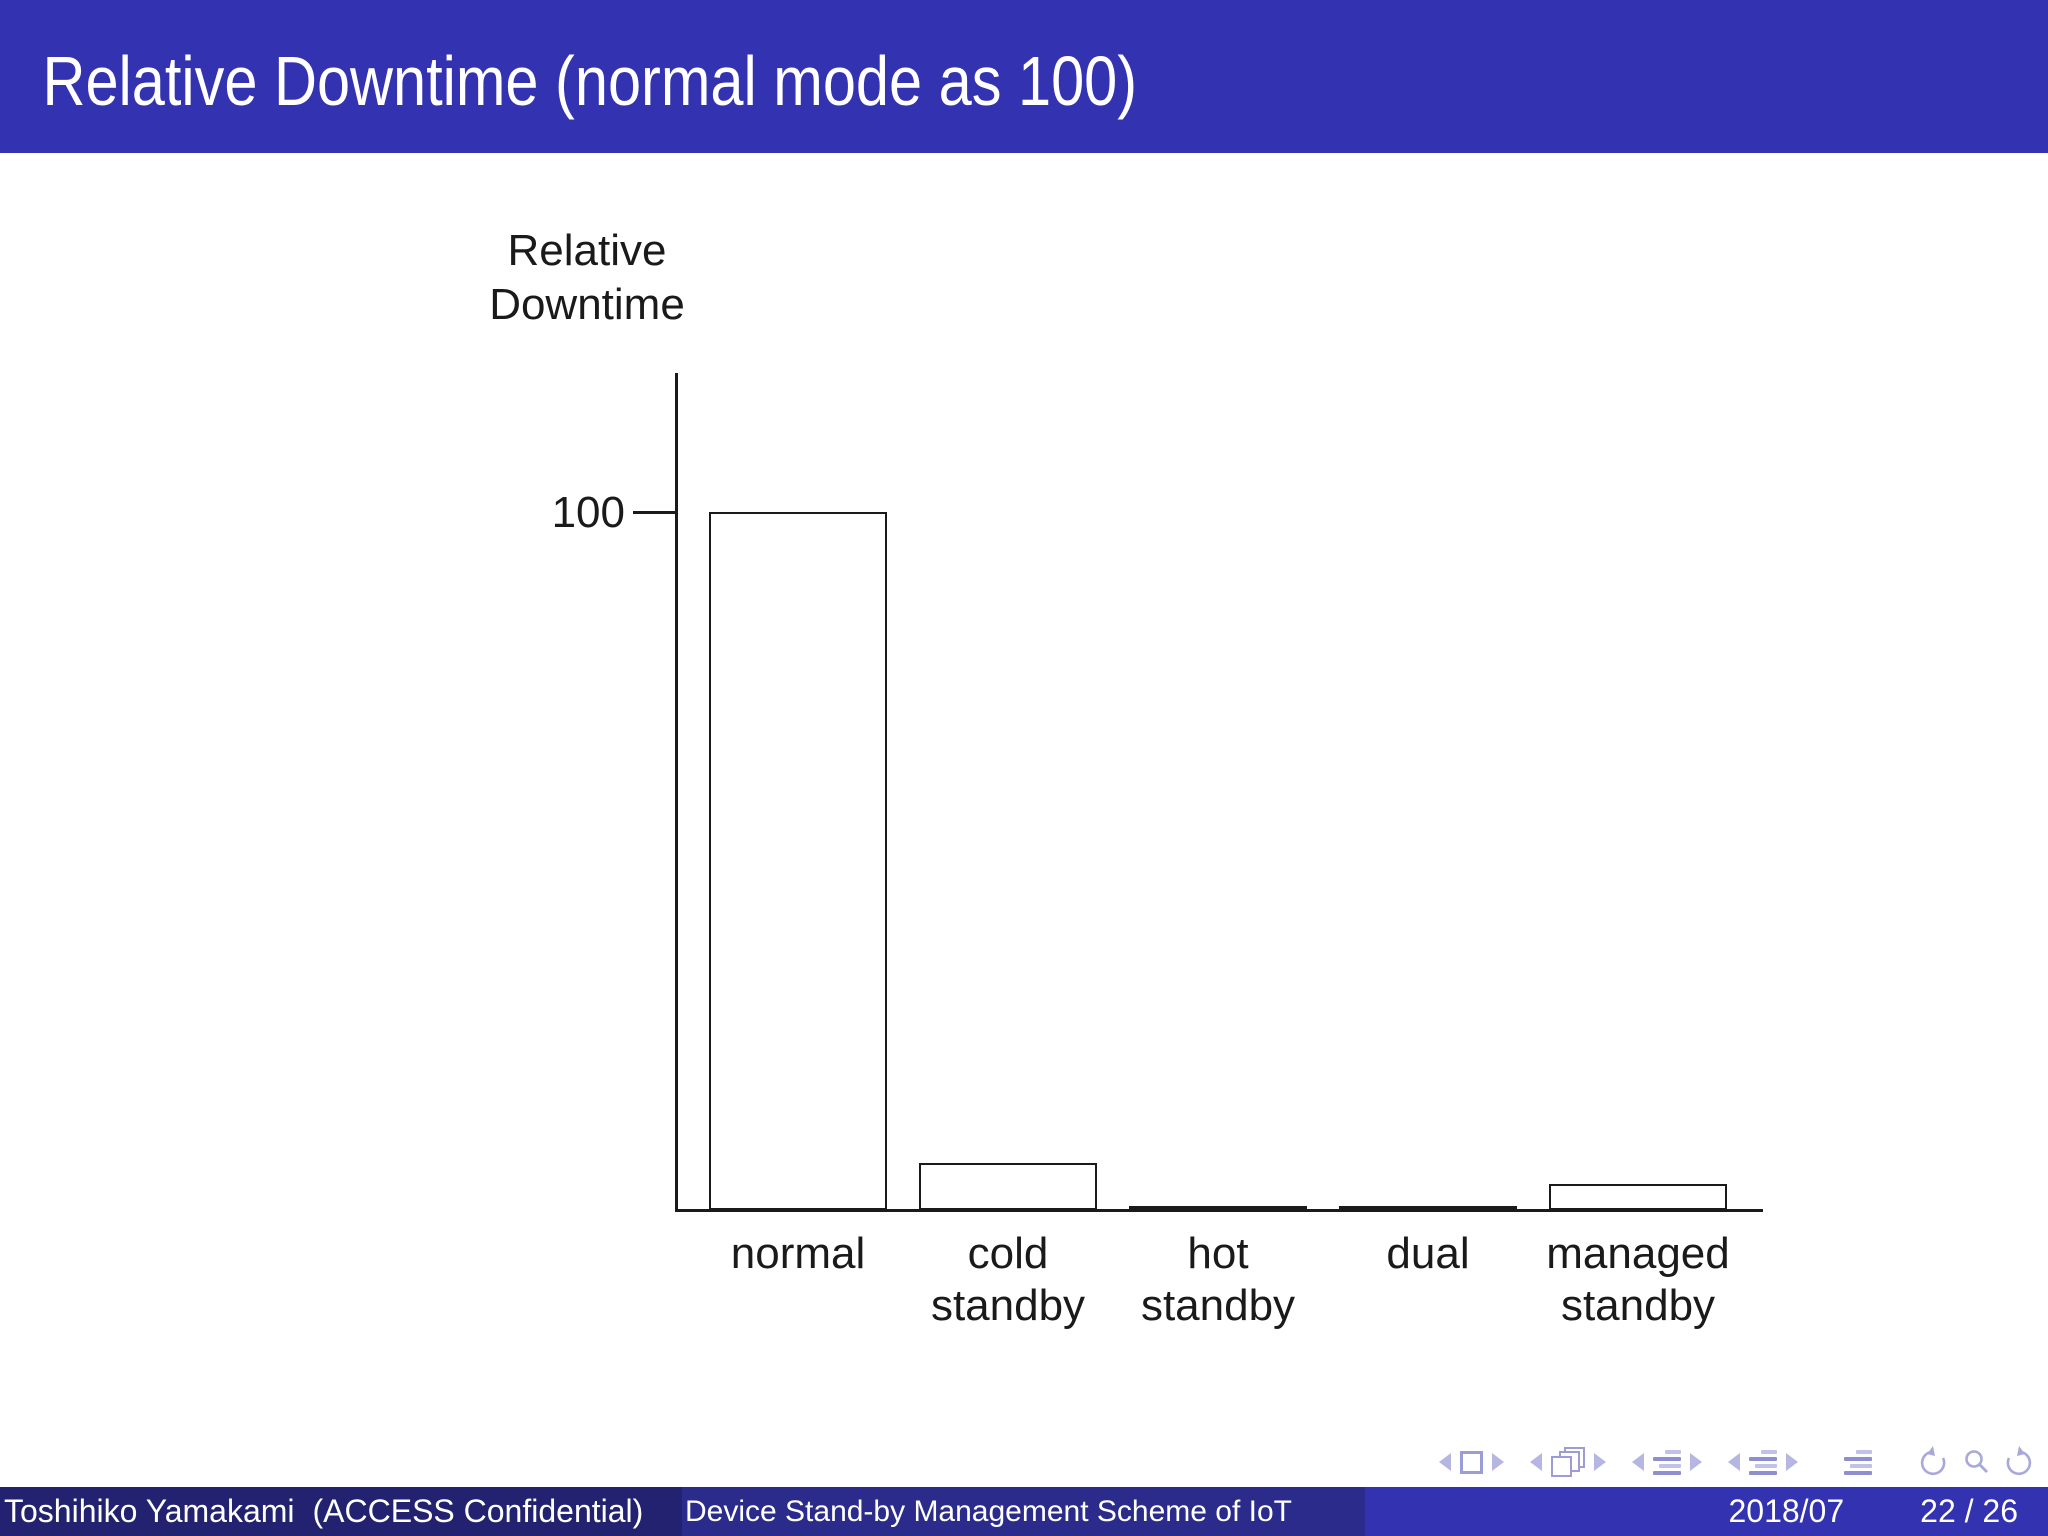  I want to click on footer-short-title: Device Stand-by Management Scheme of IoT, so click(988, 1511).